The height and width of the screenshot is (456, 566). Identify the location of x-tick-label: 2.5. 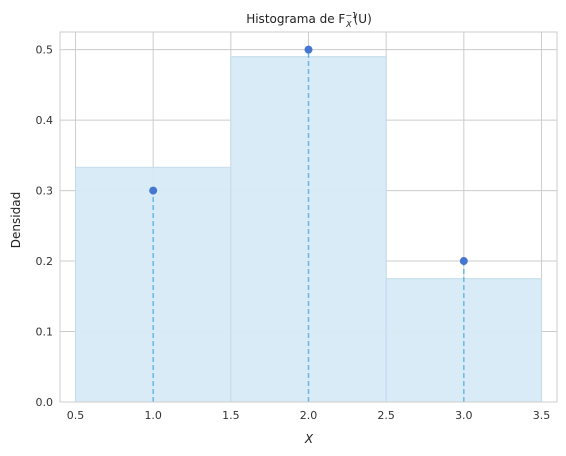
(386, 415).